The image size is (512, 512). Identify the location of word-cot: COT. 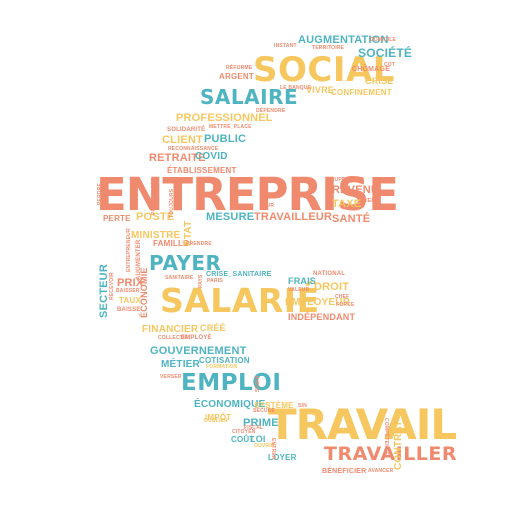
(390, 65).